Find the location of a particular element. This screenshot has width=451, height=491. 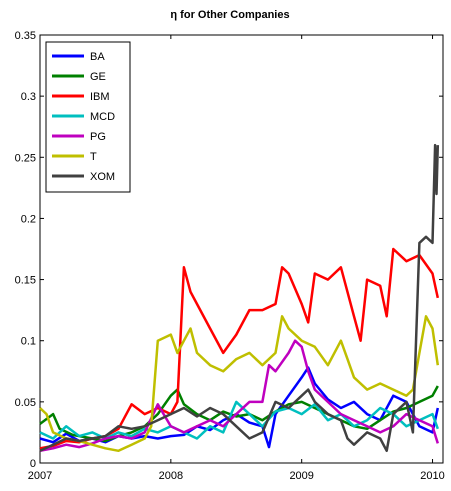

y-tick-label: 0.2 is located at coordinates (28, 219).